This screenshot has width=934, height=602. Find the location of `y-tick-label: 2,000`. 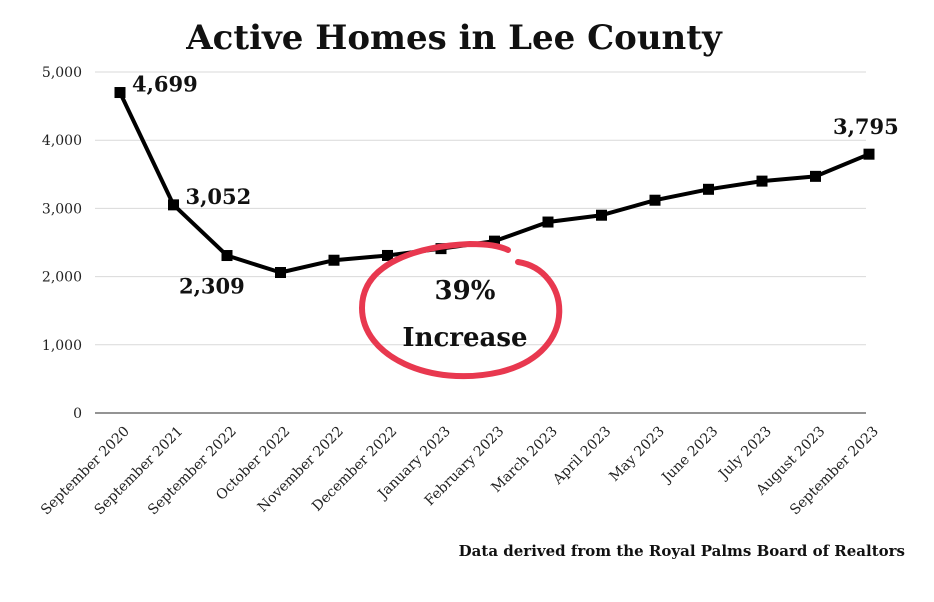

y-tick-label: 2,000 is located at coordinates (62, 278).